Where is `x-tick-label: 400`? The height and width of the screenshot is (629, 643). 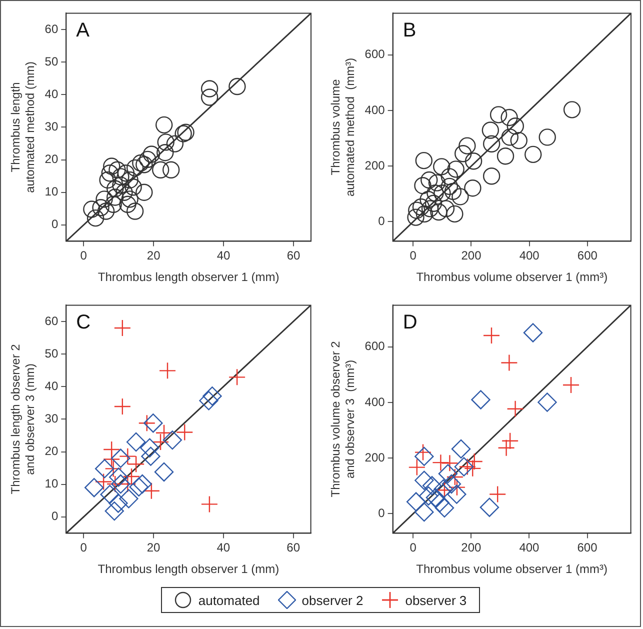
x-tick-label: 400 is located at coordinates (529, 255).